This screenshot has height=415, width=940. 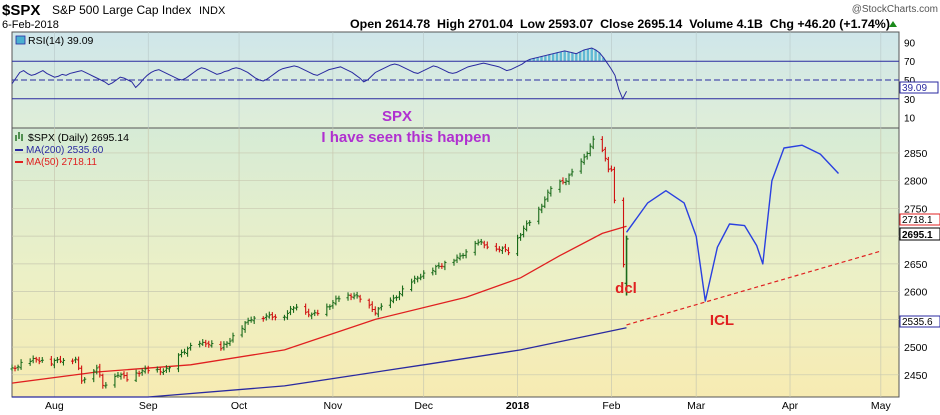 What do you see at coordinates (405, 137) in the screenshot?
I see `annotation-subtitle: I have seen this happen` at bounding box center [405, 137].